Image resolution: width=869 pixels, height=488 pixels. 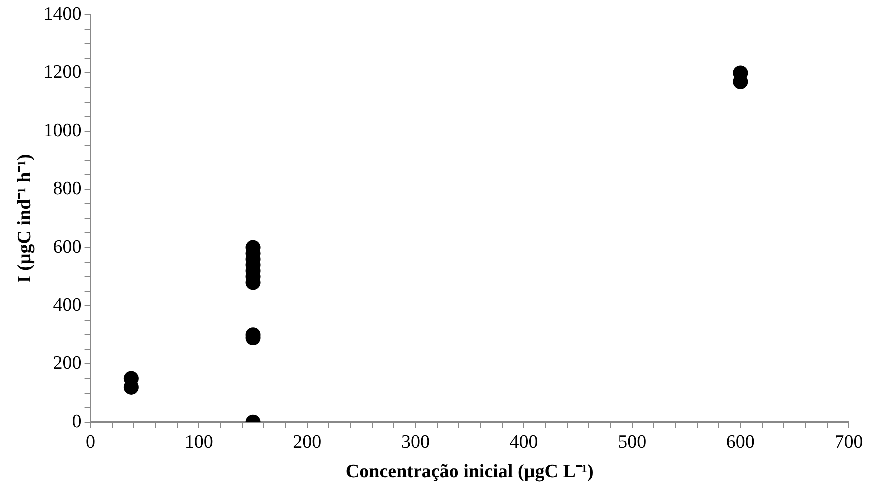 I want to click on y-tick-label: 1000, so click(x=63, y=131).